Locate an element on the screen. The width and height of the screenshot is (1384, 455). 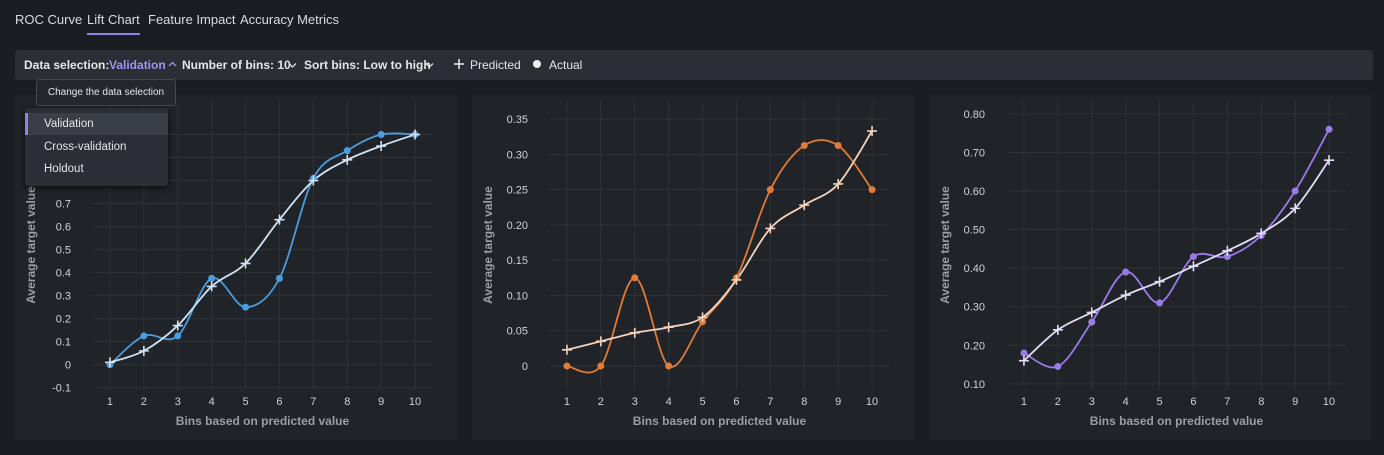
tab: Feature Impact is located at coordinates (192, 19).